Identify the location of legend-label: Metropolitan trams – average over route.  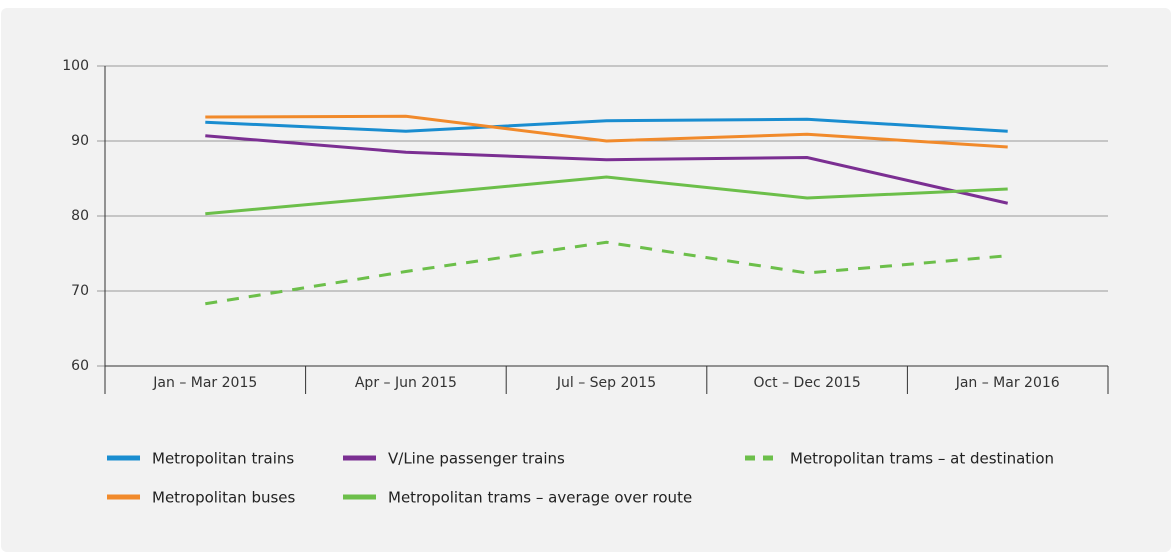
(540, 498).